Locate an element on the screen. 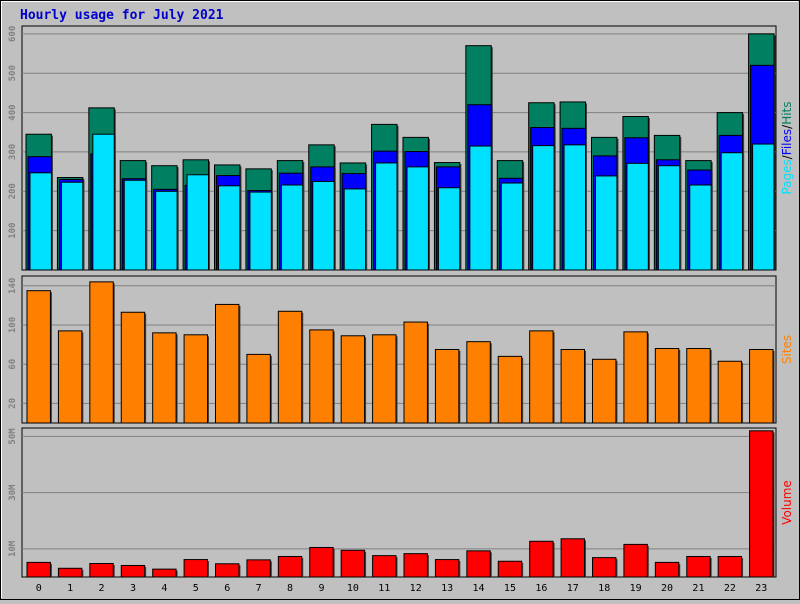 This screenshot has height=604, width=800. y-axis-label-part: Pages is located at coordinates (787, 176).